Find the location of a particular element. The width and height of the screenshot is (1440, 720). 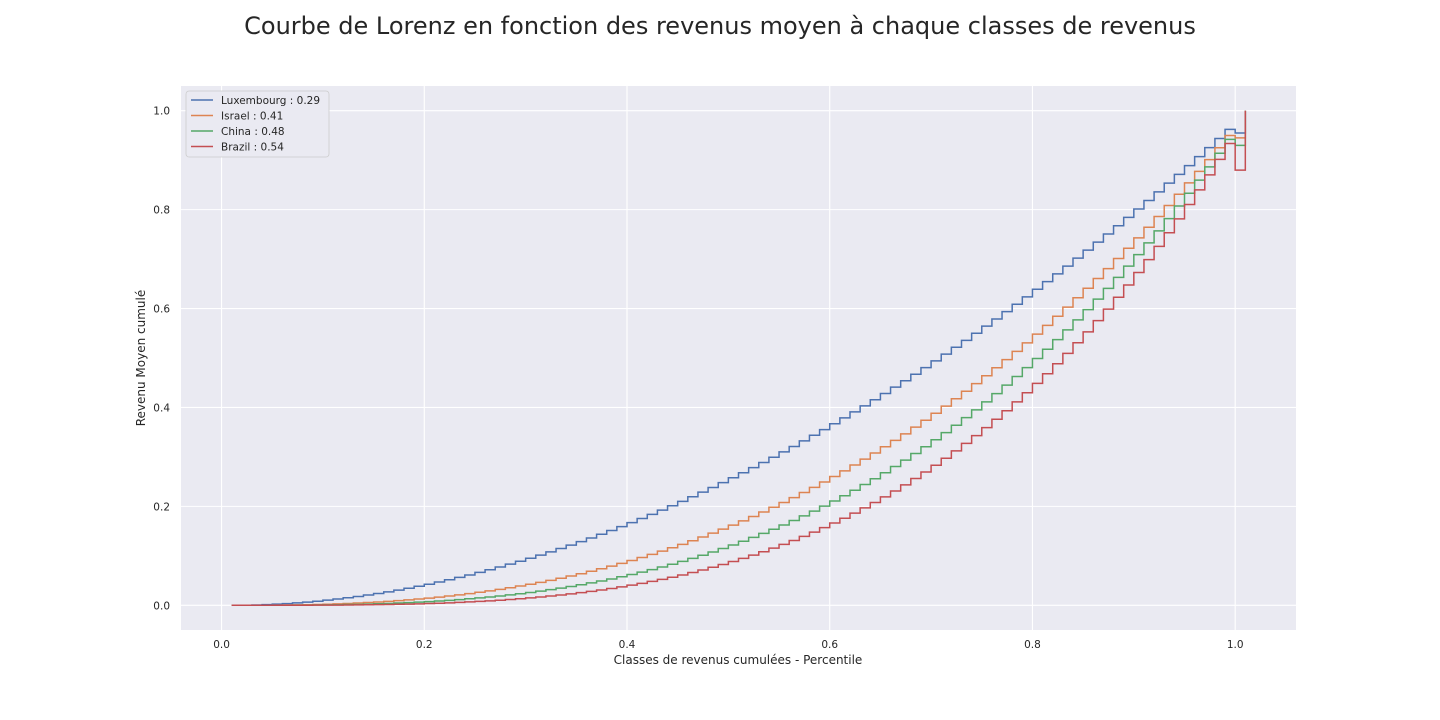

legend-entry: Luxembourg : 0.29 is located at coordinates (270, 101).